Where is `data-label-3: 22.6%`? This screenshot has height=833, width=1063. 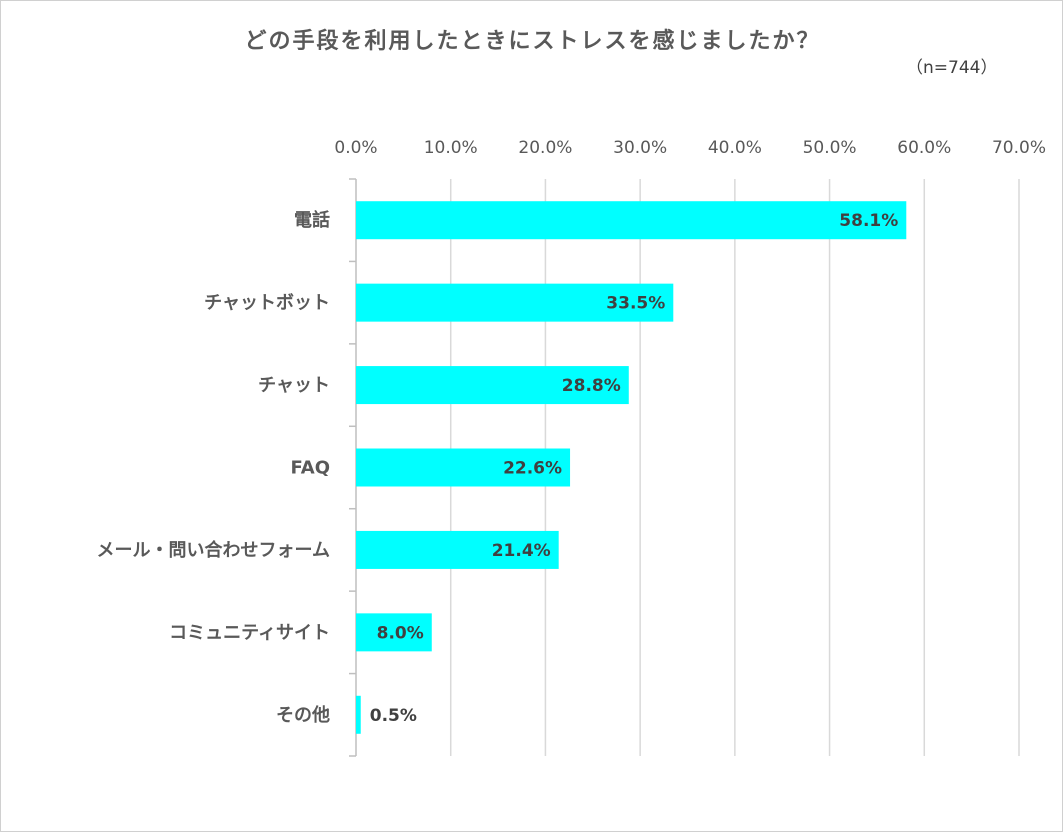
data-label-3: 22.6% is located at coordinates (532, 469).